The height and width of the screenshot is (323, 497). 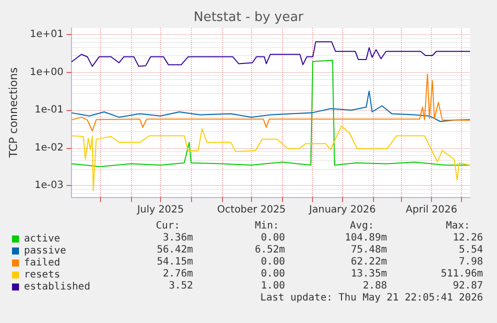 What do you see at coordinates (49, 186) in the screenshot?
I see `y-tick-label: 1e-03` at bounding box center [49, 186].